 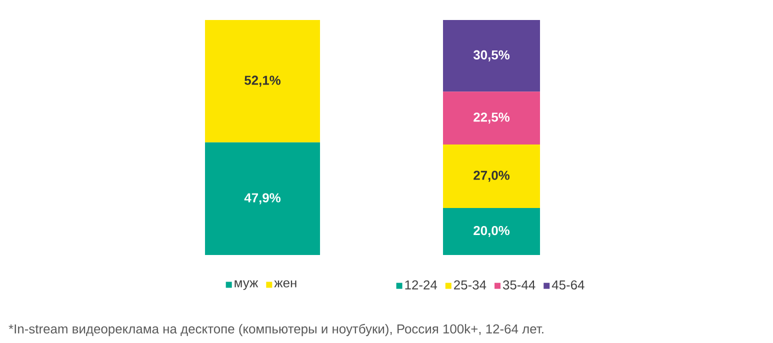 What do you see at coordinates (276, 330) in the screenshot?
I see `text: *In-stream видеореклама на десктопе (компьютеры и ноутбуки), Россия 100k+, 12-64 лет.` at bounding box center [276, 330].